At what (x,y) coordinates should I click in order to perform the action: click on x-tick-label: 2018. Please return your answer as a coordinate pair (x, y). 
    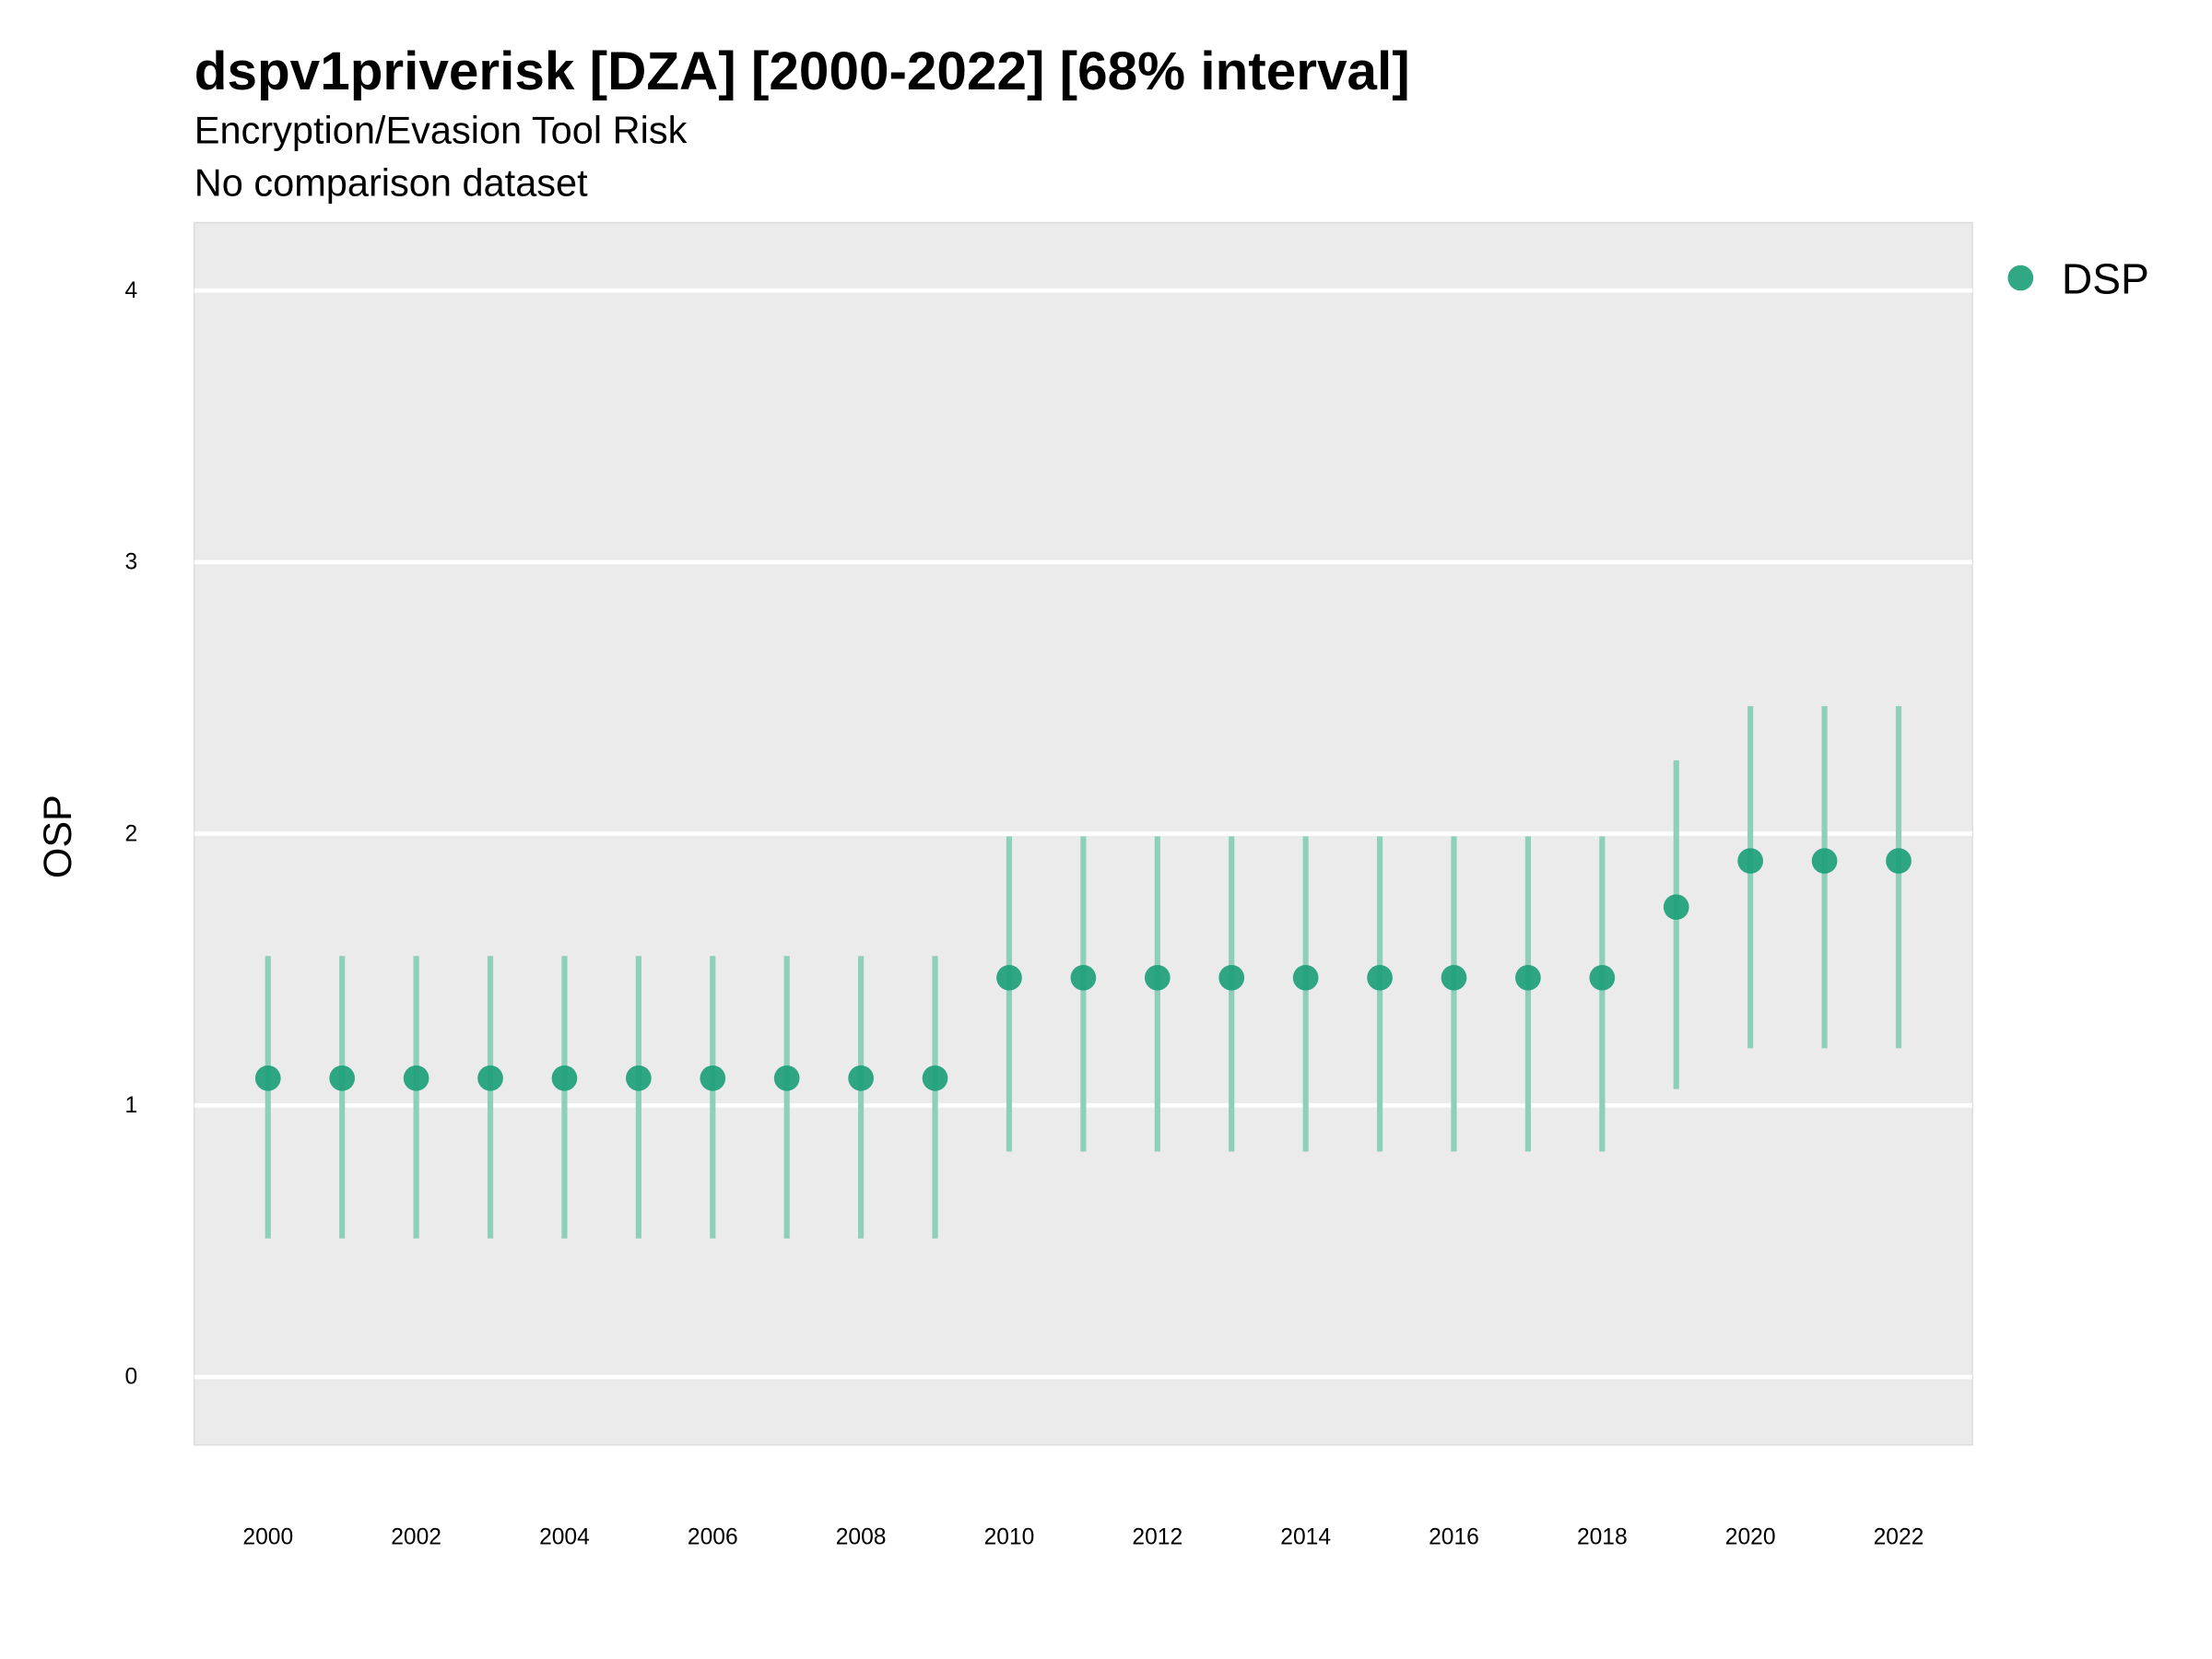
    Looking at the image, I should click on (1602, 1536).